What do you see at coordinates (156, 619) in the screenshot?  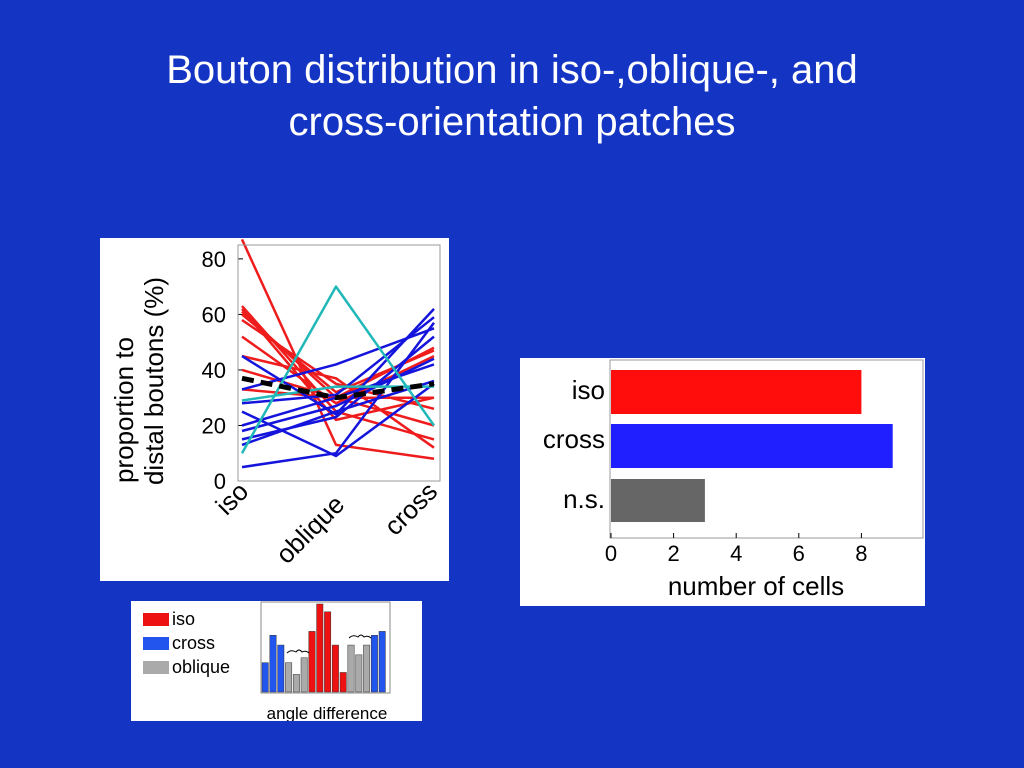 I see `legend-swatch-iso` at bounding box center [156, 619].